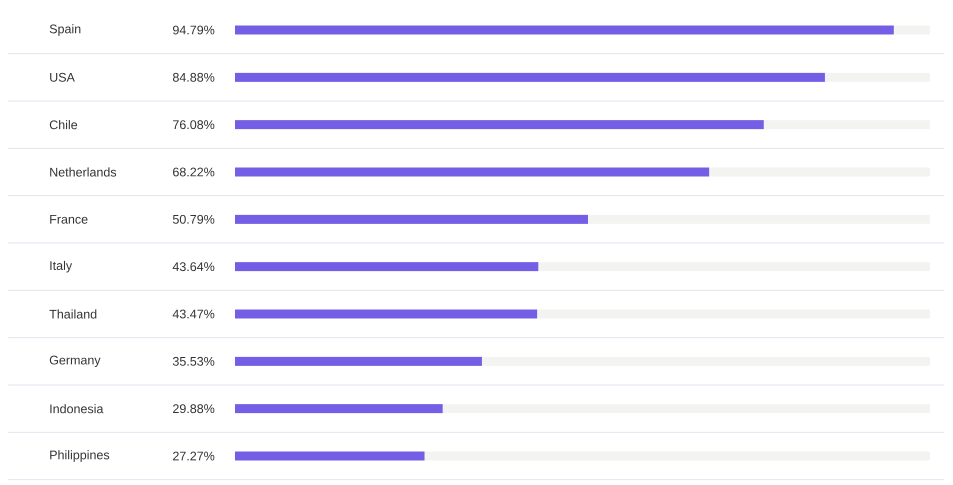 This screenshot has height=485, width=953. I want to click on data-label: 94.79%, so click(193, 30).